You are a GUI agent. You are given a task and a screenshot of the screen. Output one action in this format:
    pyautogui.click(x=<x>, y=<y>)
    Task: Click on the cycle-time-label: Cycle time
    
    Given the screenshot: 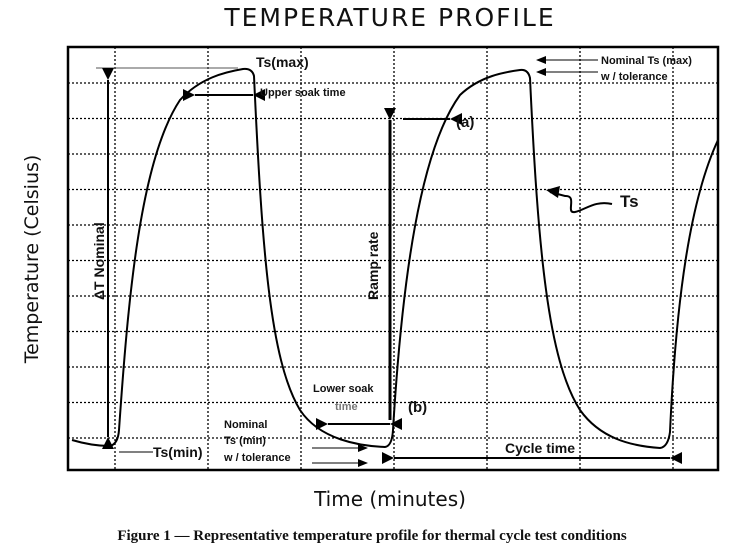 What is the action you would take?
    pyautogui.click(x=540, y=448)
    